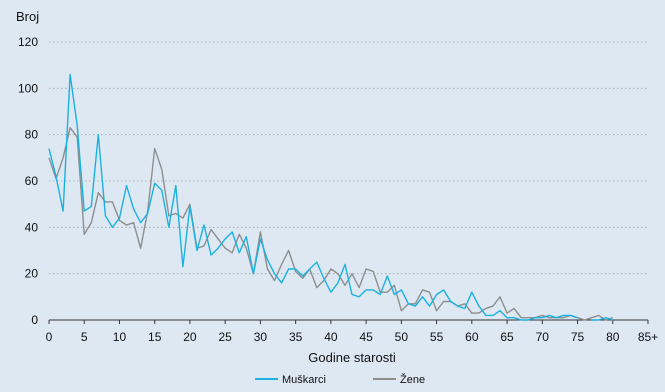 The image size is (665, 392). I want to click on y-tick-label: 80, so click(32, 135).